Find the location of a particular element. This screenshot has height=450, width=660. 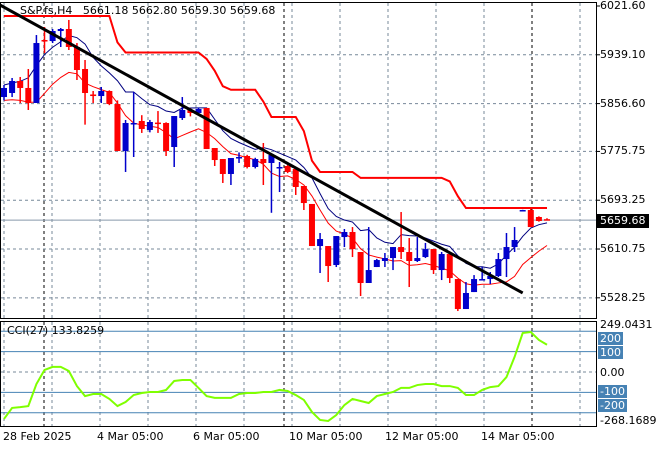

price-tick-label: 6021.60 is located at coordinates (623, 6).